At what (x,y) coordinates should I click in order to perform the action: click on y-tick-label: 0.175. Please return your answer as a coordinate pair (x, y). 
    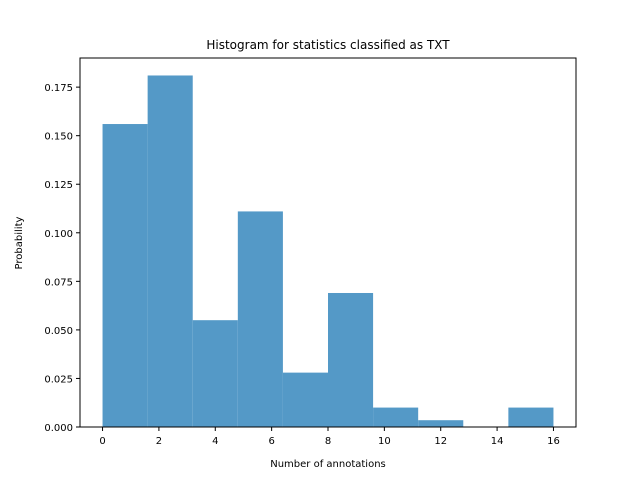
    Looking at the image, I should click on (58, 88).